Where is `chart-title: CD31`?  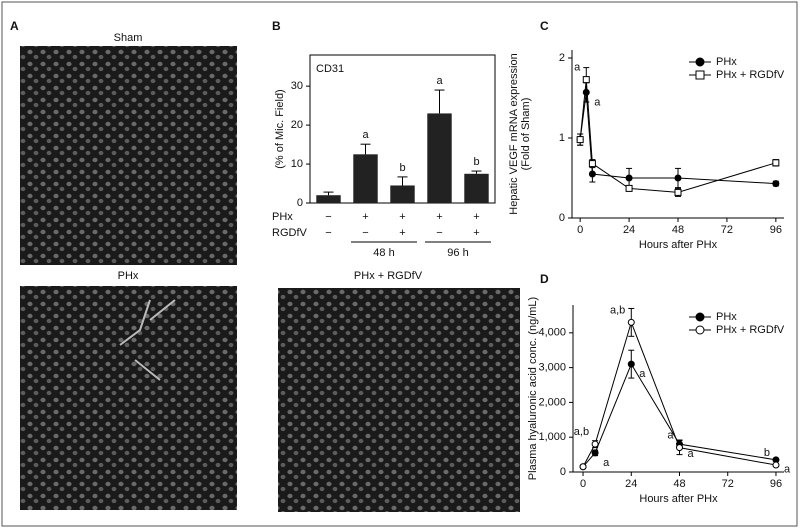
chart-title: CD31 is located at coordinates (330, 69).